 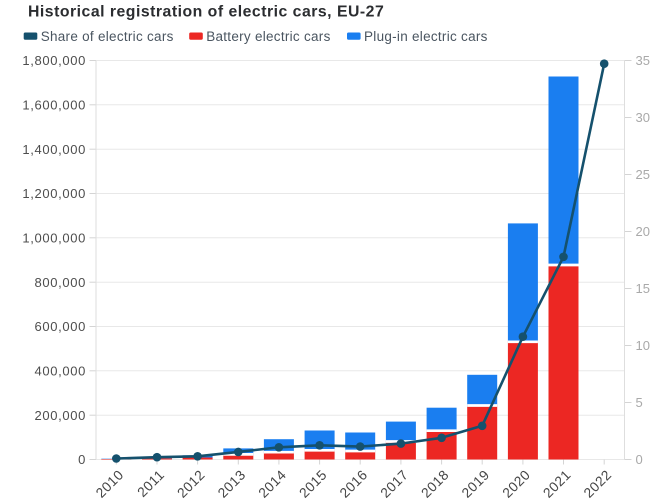 I want to click on svg-text: 600,000, so click(x=60, y=326).